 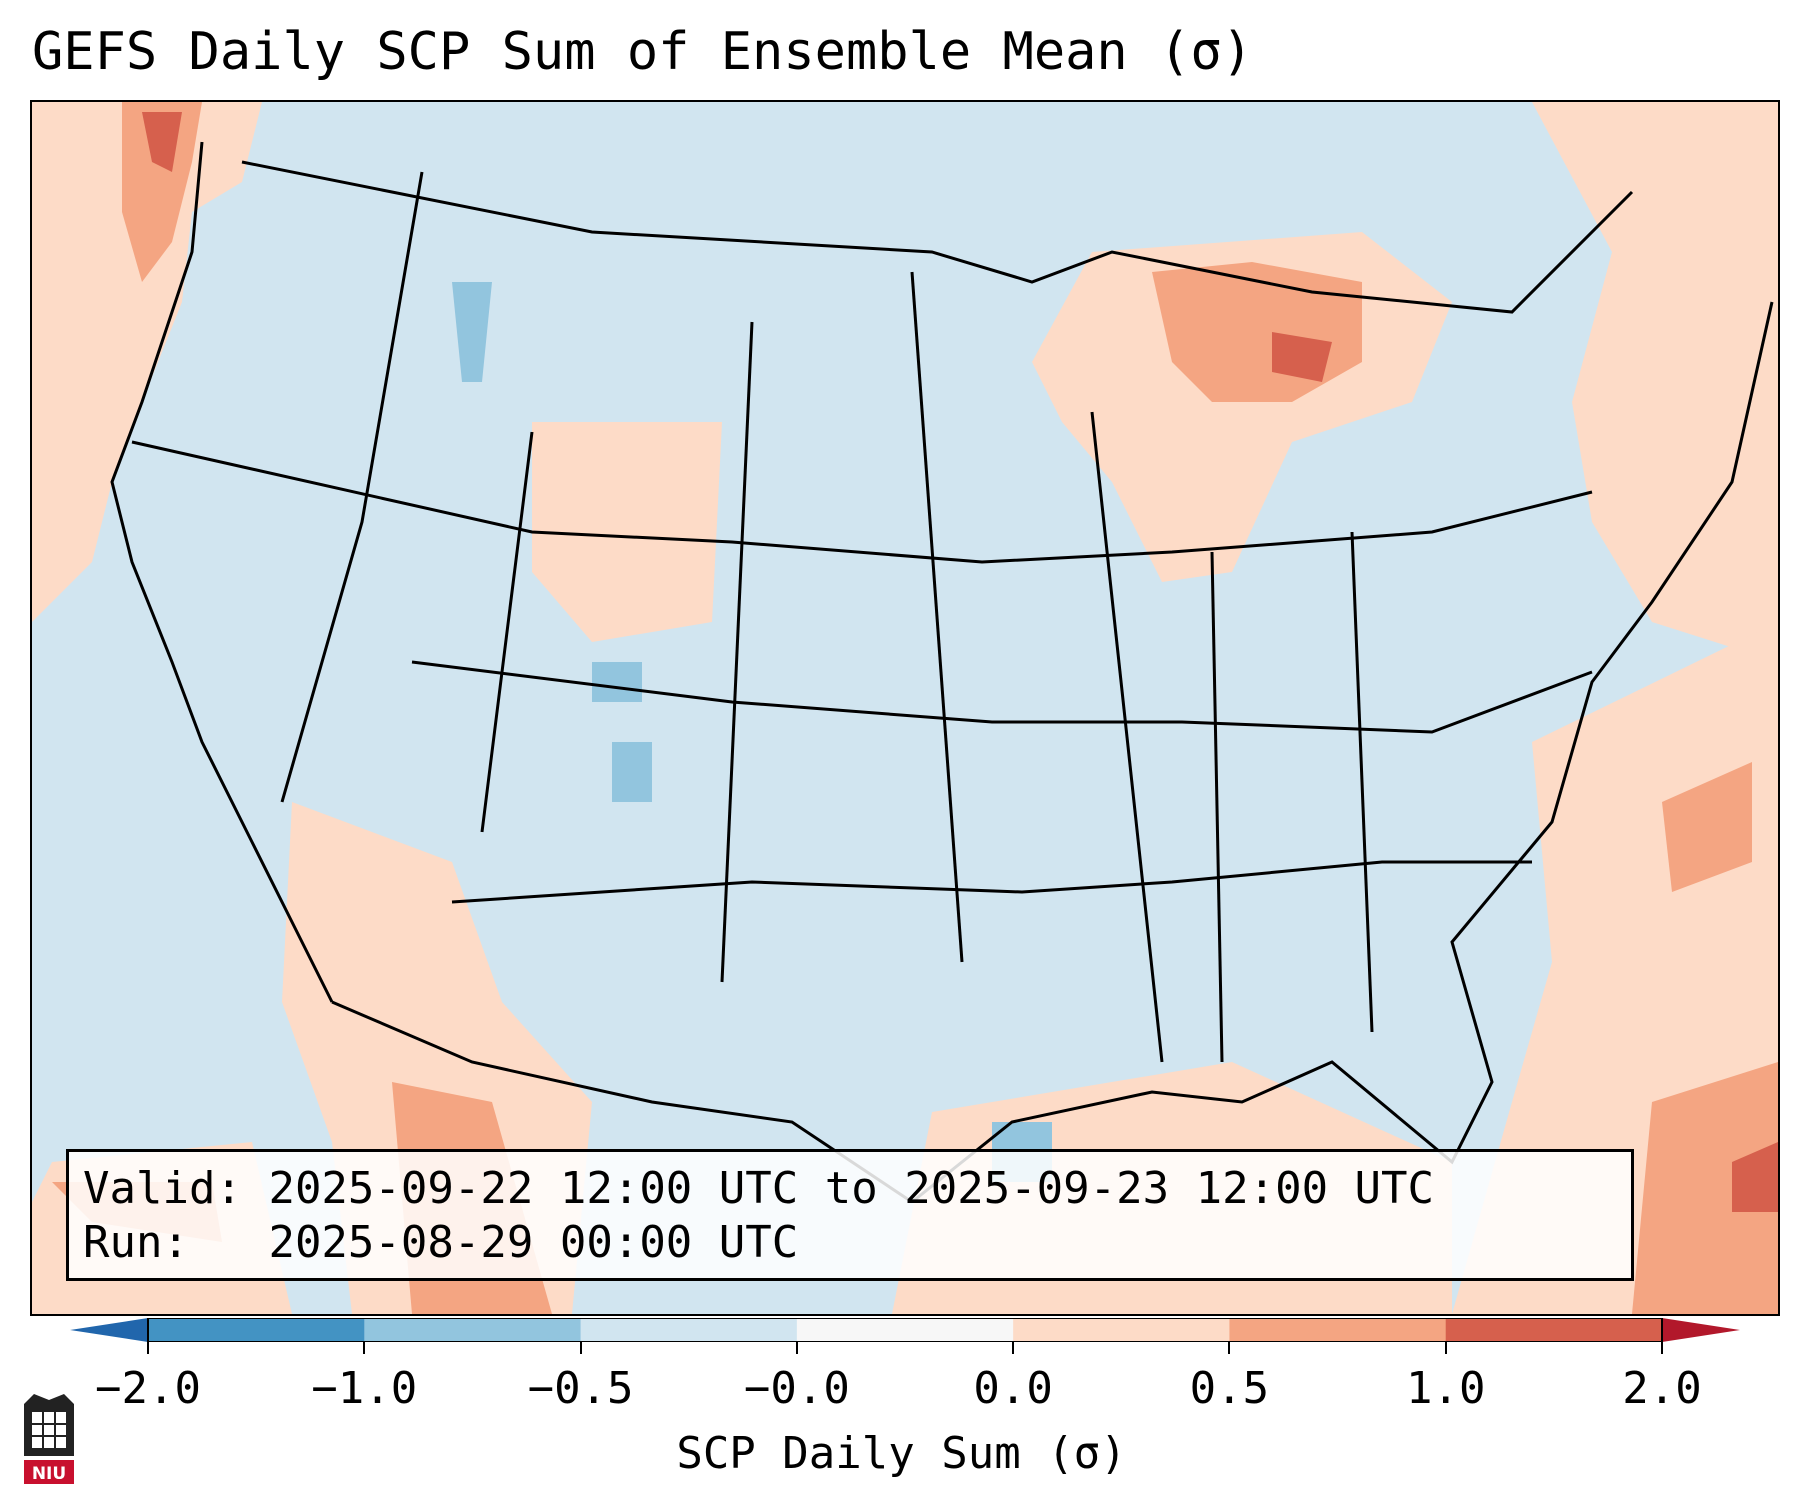 I want to click on us-coastline-west, so click(x=222, y=572).